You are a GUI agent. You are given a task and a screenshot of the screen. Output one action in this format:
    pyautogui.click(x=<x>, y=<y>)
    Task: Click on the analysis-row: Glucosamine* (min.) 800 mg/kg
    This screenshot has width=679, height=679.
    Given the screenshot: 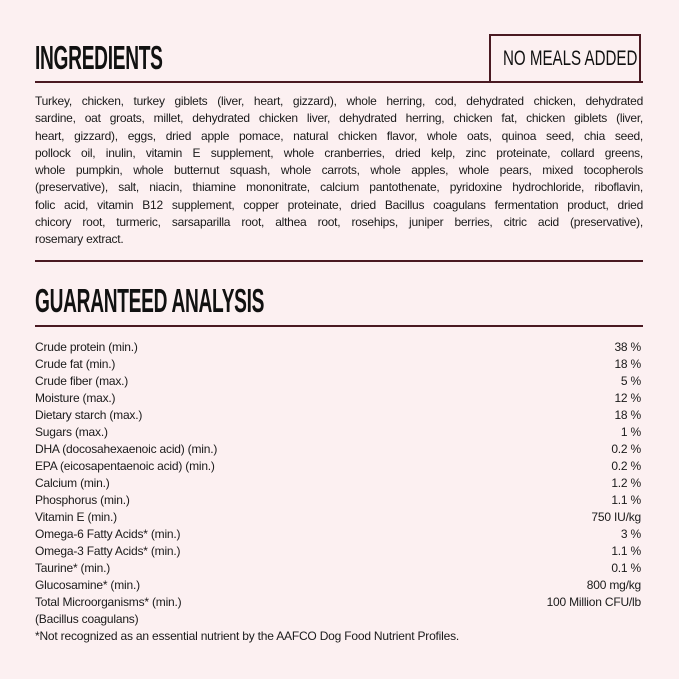 What is the action you would take?
    pyautogui.click(x=338, y=585)
    